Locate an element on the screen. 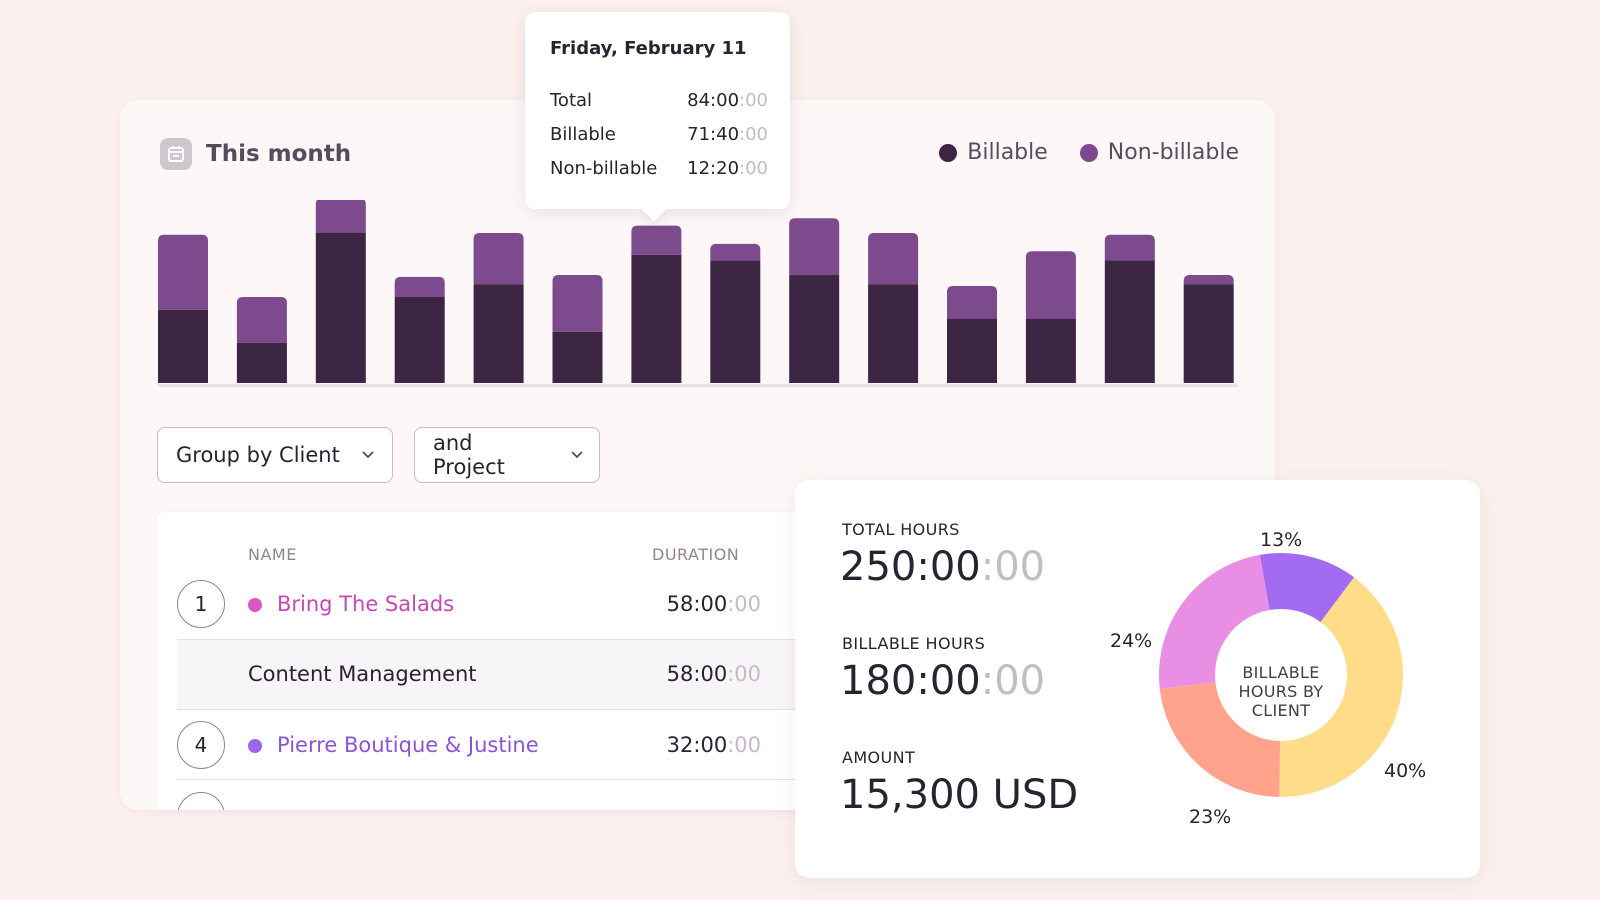  table-row: 4 Pierre Boutique & Justine 32:00:00 is located at coordinates (487, 745).